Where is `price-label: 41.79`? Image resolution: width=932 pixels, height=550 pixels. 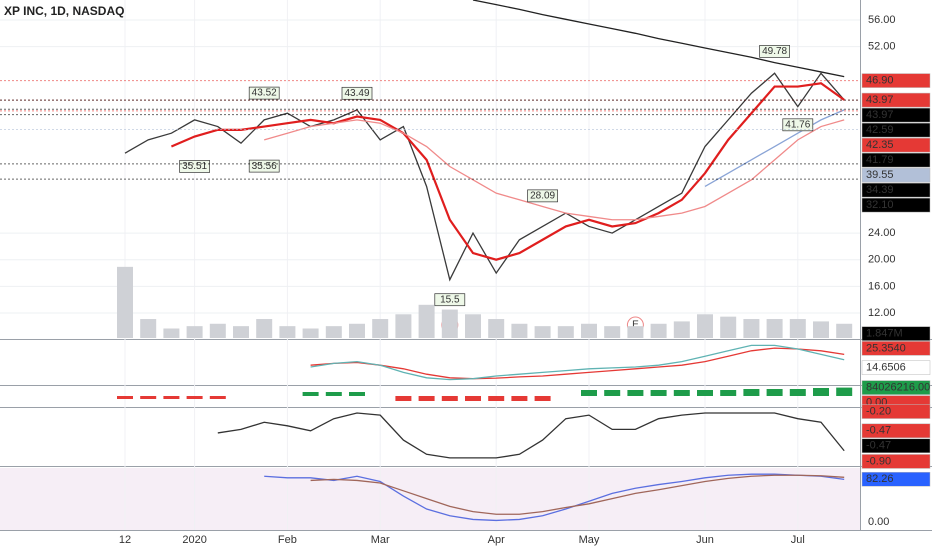
price-label: 41.79 is located at coordinates (880, 160).